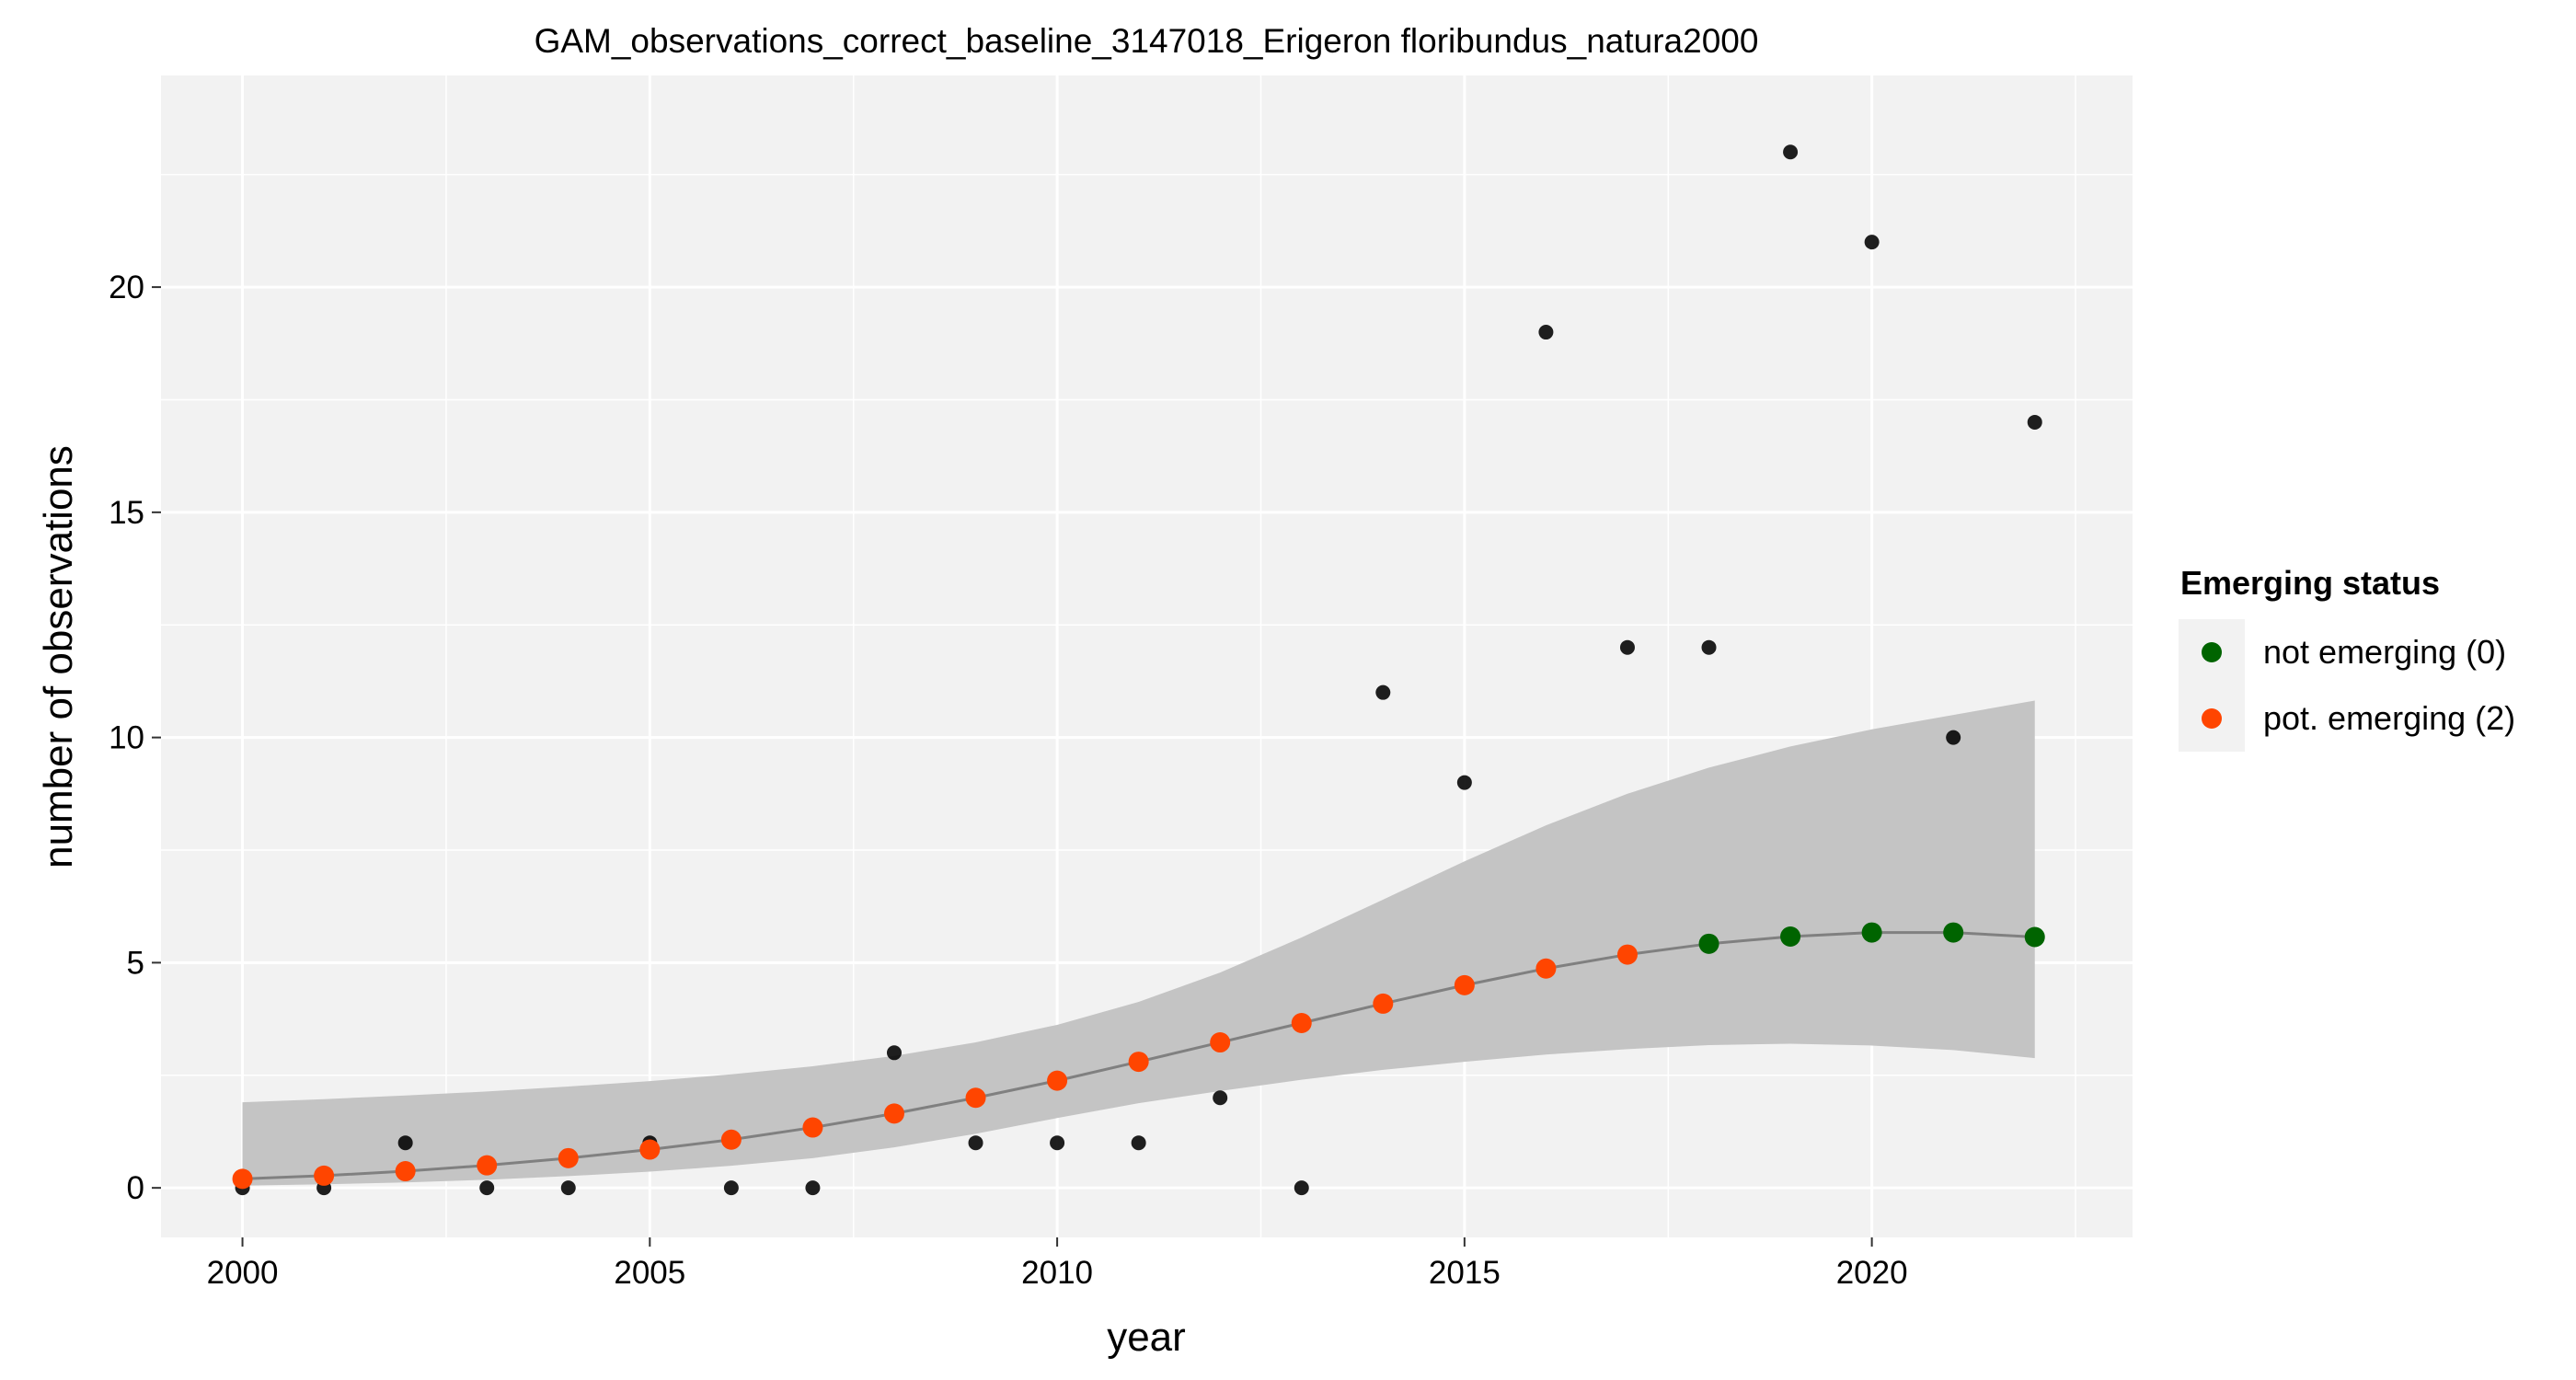 This screenshot has height=1380, width=2576. I want to click on y-tick-label: 10, so click(126, 738).